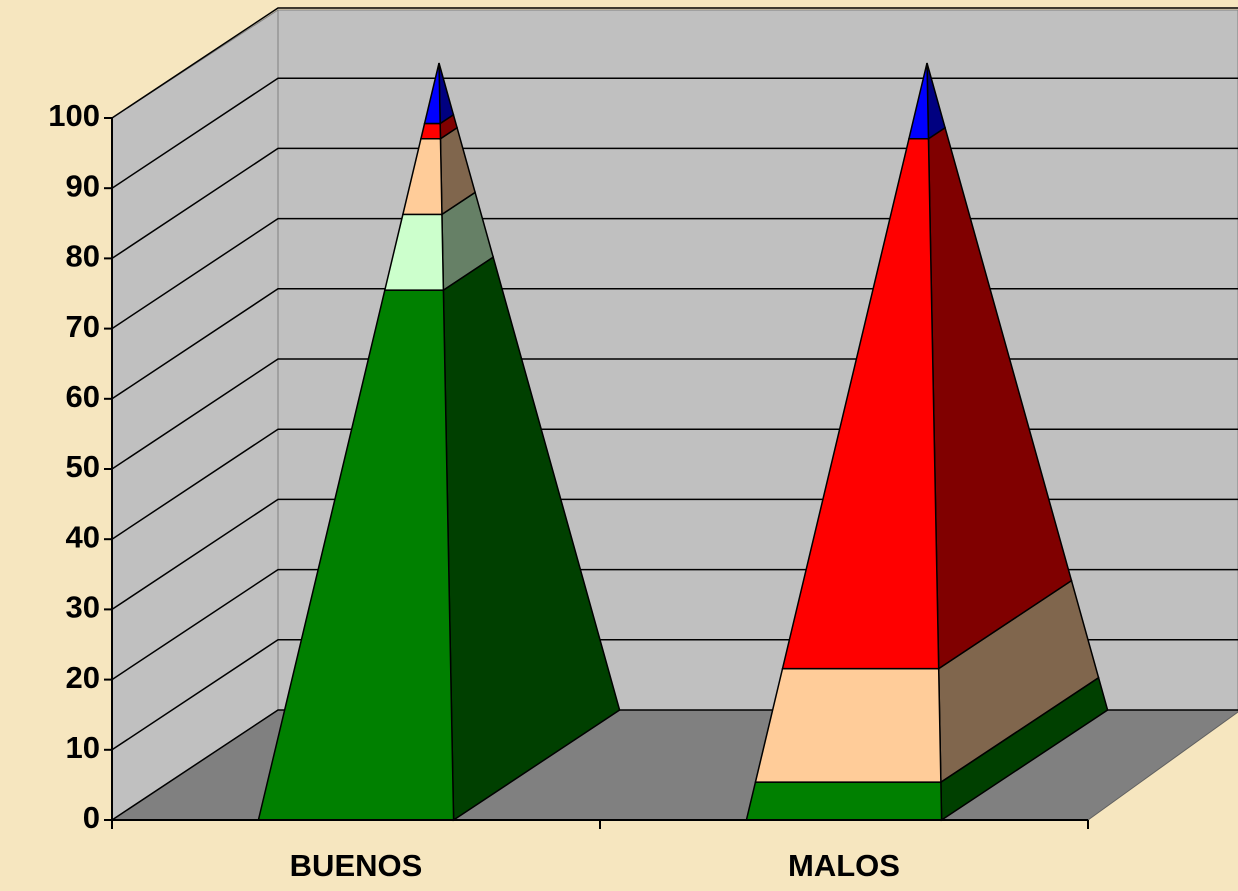 The width and height of the screenshot is (1238, 891). I want to click on y-tick-label: 80, so click(83, 256).